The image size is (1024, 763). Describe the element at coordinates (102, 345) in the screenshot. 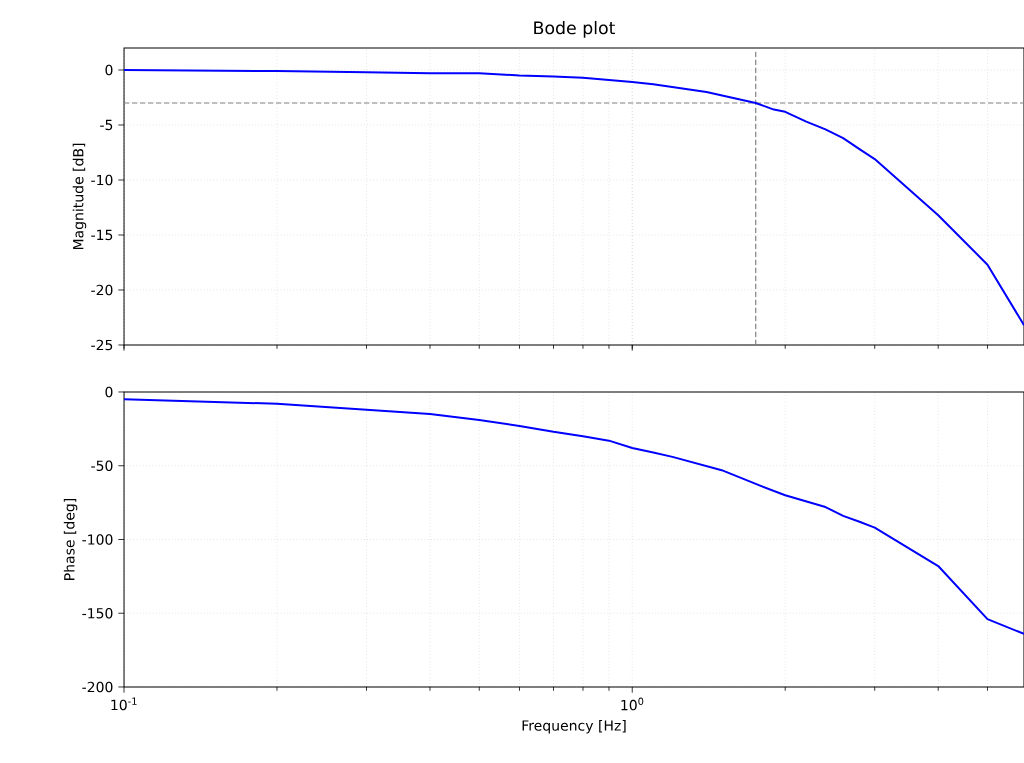

I see `y-tick-label: -25` at that location.